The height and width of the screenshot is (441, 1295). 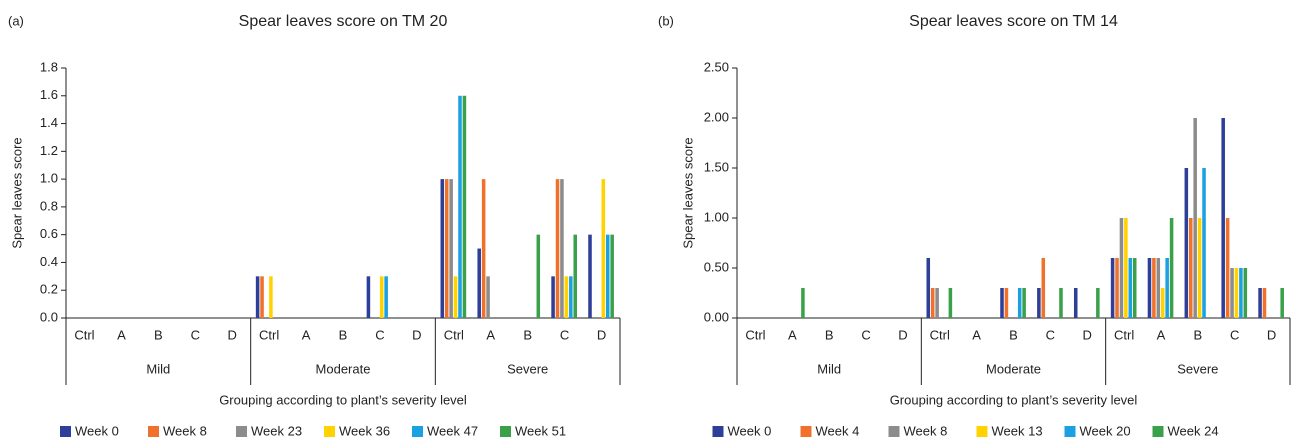 I want to click on y-tick-label: 0.00, so click(x=716, y=316).